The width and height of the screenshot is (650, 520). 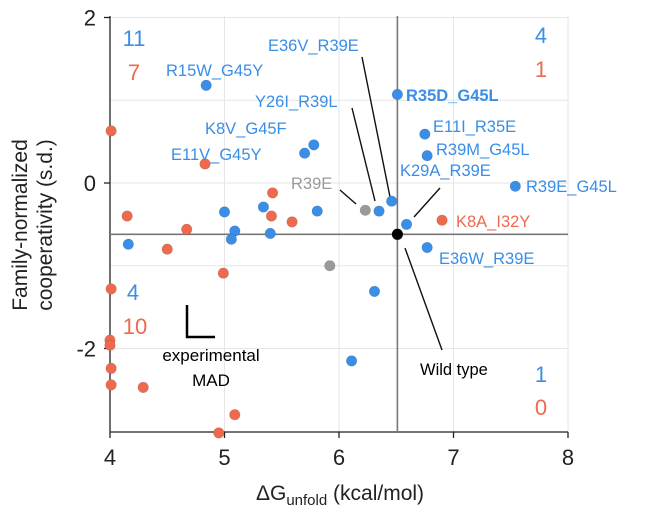 What do you see at coordinates (474, 127) in the screenshot?
I see `point-label: E11I_R35E` at bounding box center [474, 127].